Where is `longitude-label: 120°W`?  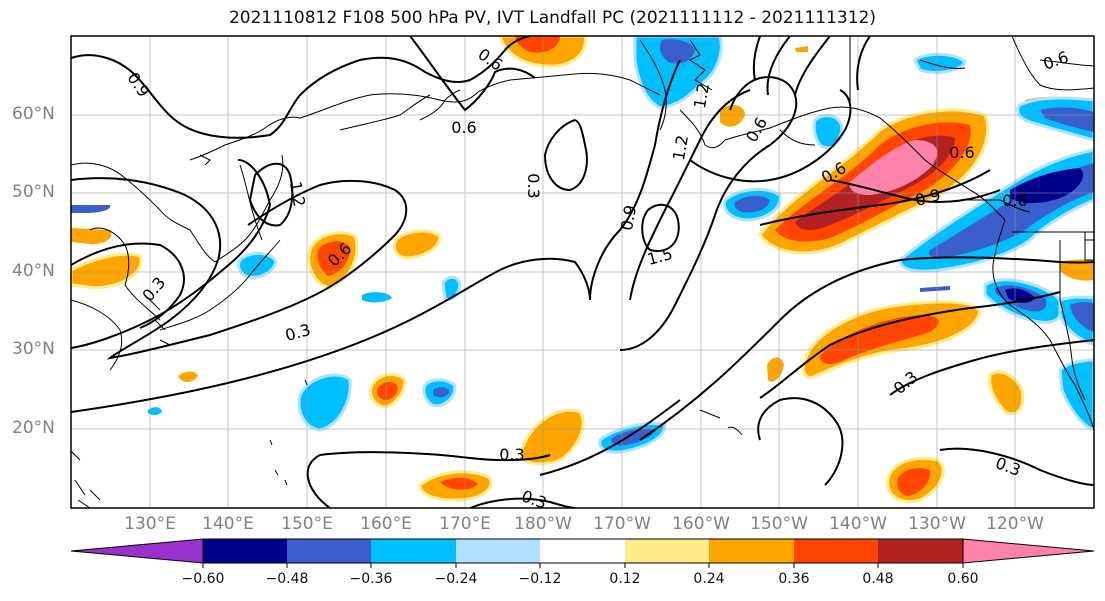
longitude-label: 120°W is located at coordinates (1015, 524).